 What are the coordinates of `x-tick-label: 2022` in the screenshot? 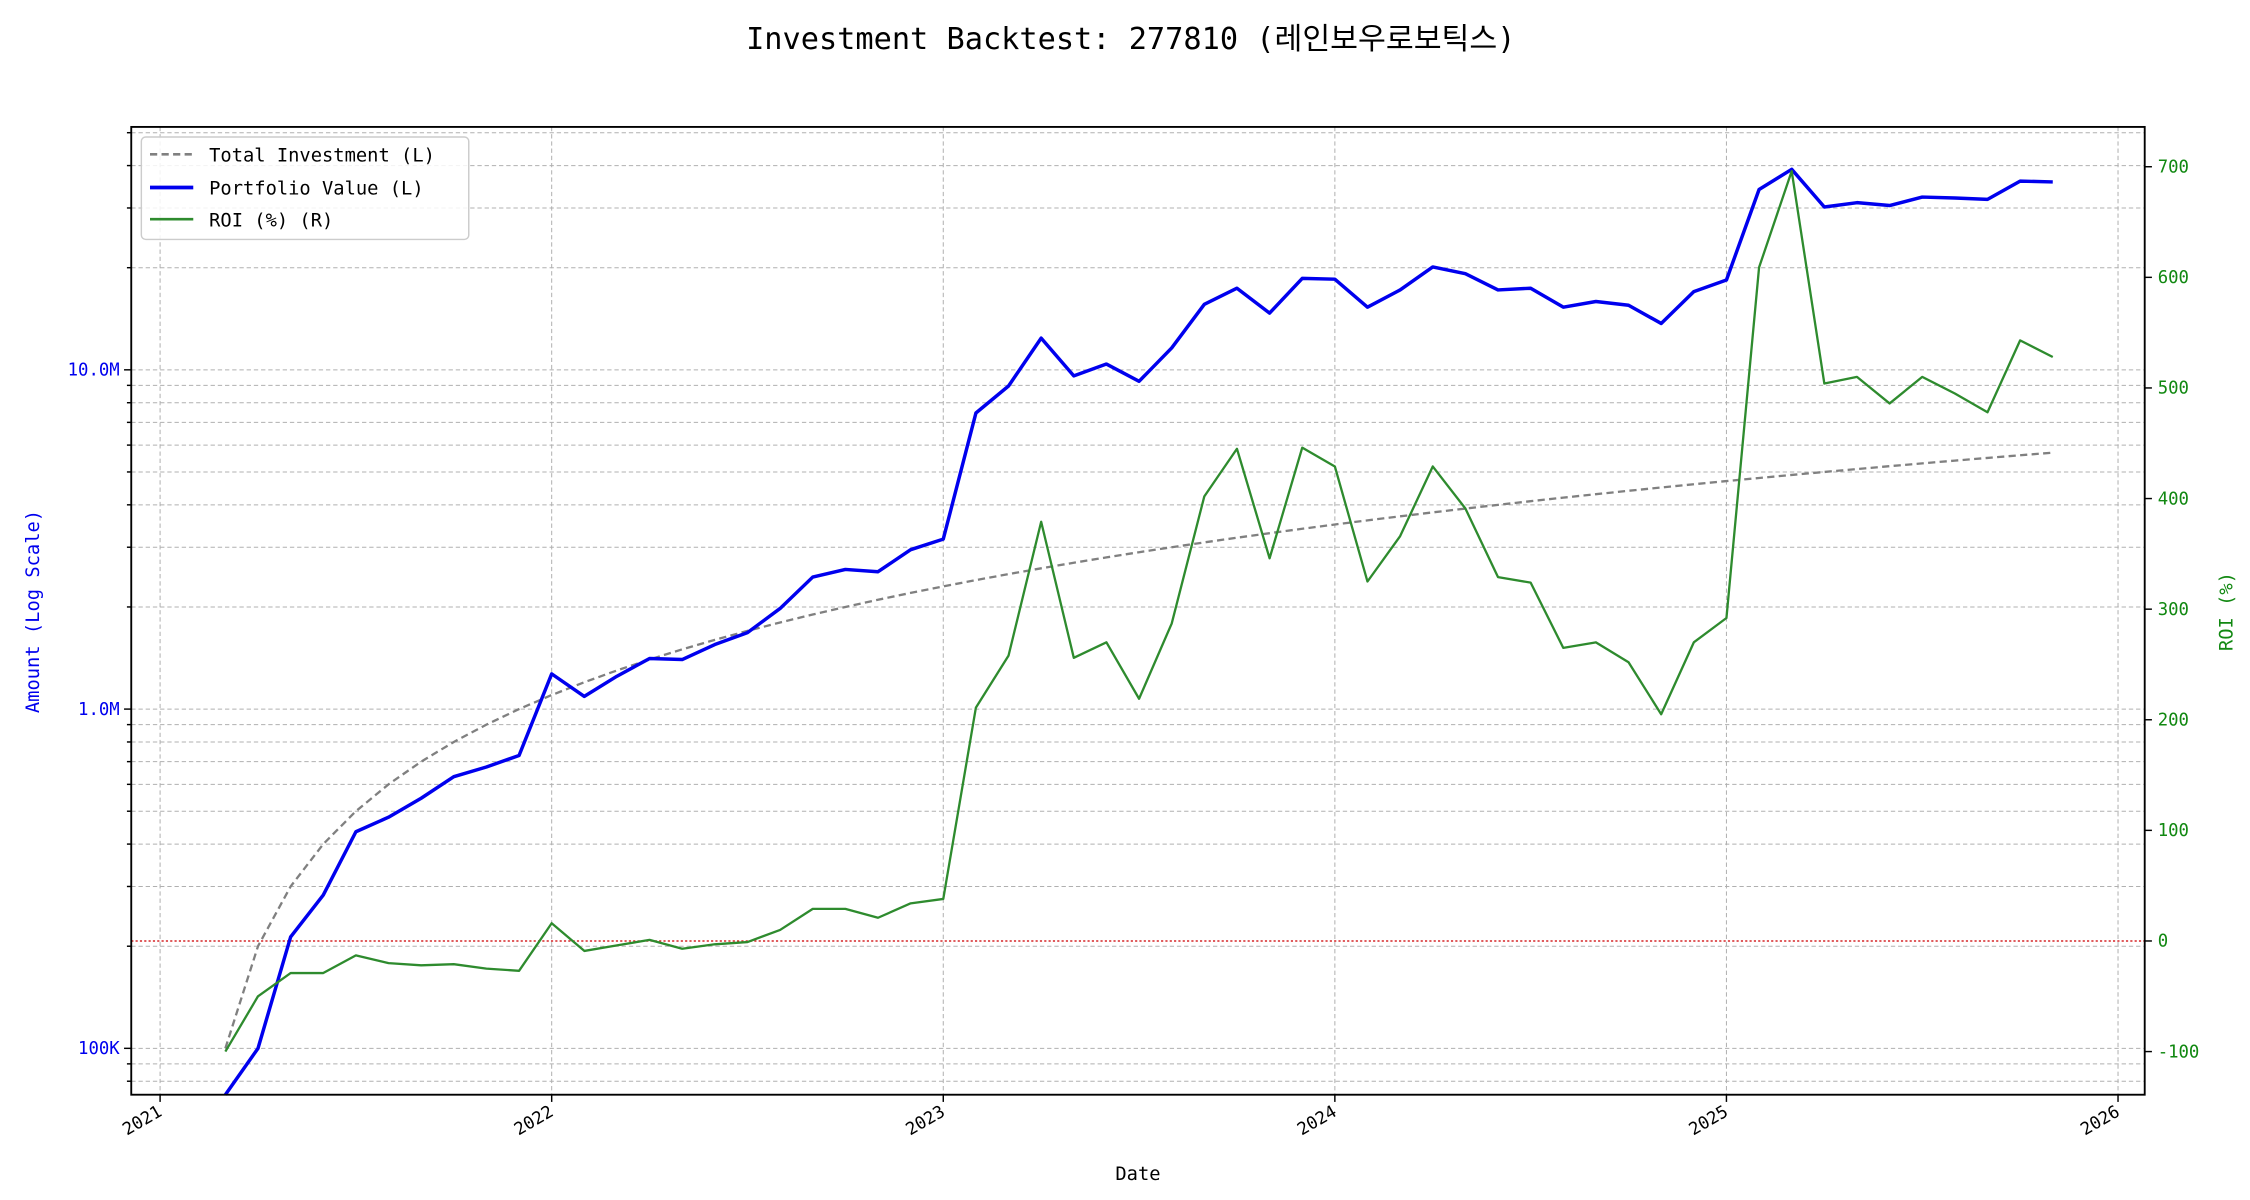 It's located at (534, 1121).